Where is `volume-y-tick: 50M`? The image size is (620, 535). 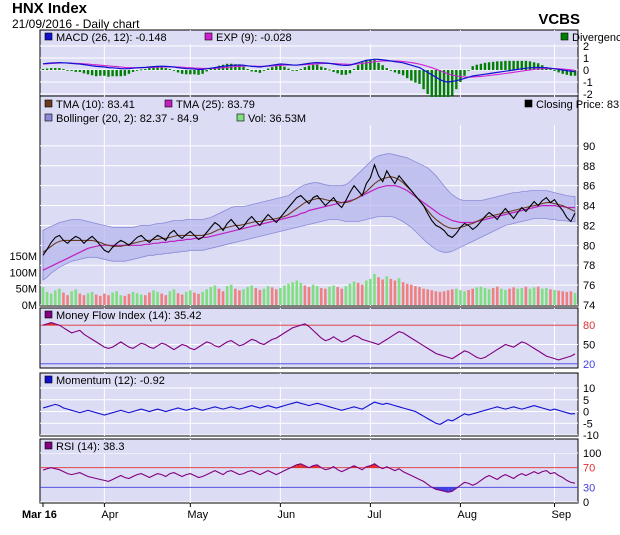 volume-y-tick: 50M is located at coordinates (26, 290).